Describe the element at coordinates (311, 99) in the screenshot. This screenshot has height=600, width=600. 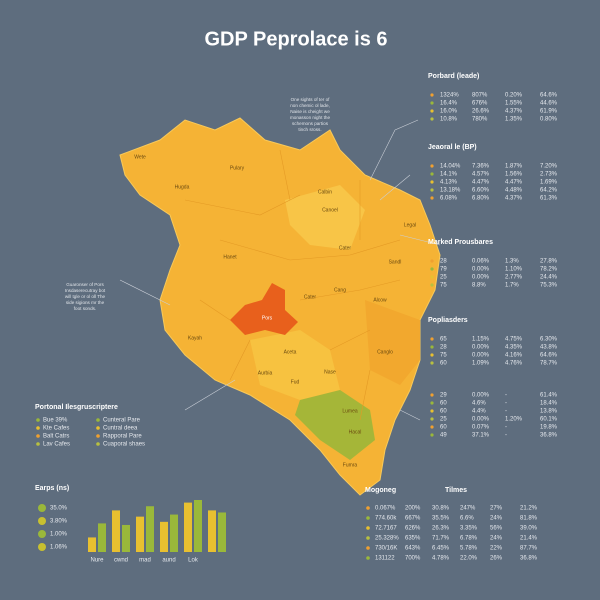
I see `annotation-text: One sights of ter of` at that location.